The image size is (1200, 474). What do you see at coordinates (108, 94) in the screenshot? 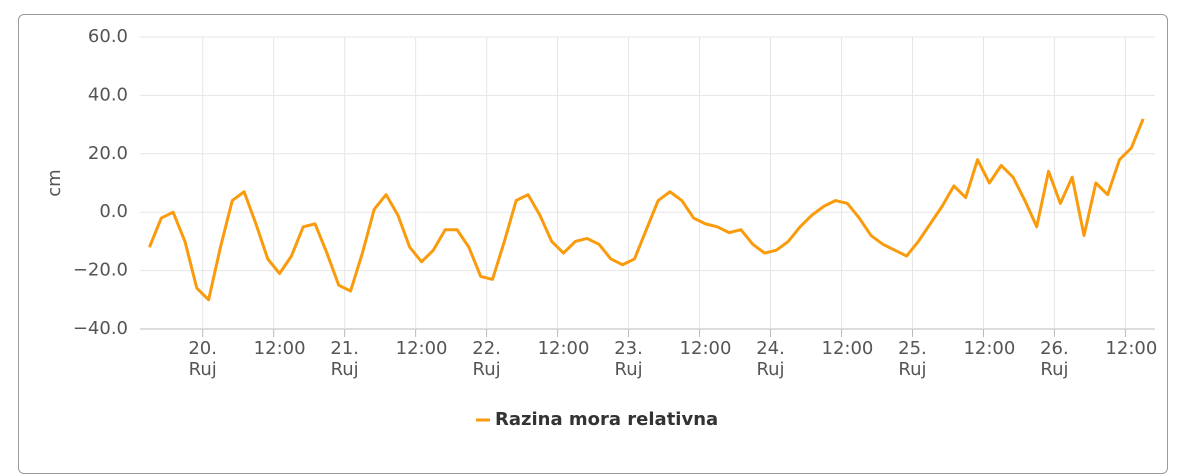
I see `y-tick-label: 40.0` at bounding box center [108, 94].